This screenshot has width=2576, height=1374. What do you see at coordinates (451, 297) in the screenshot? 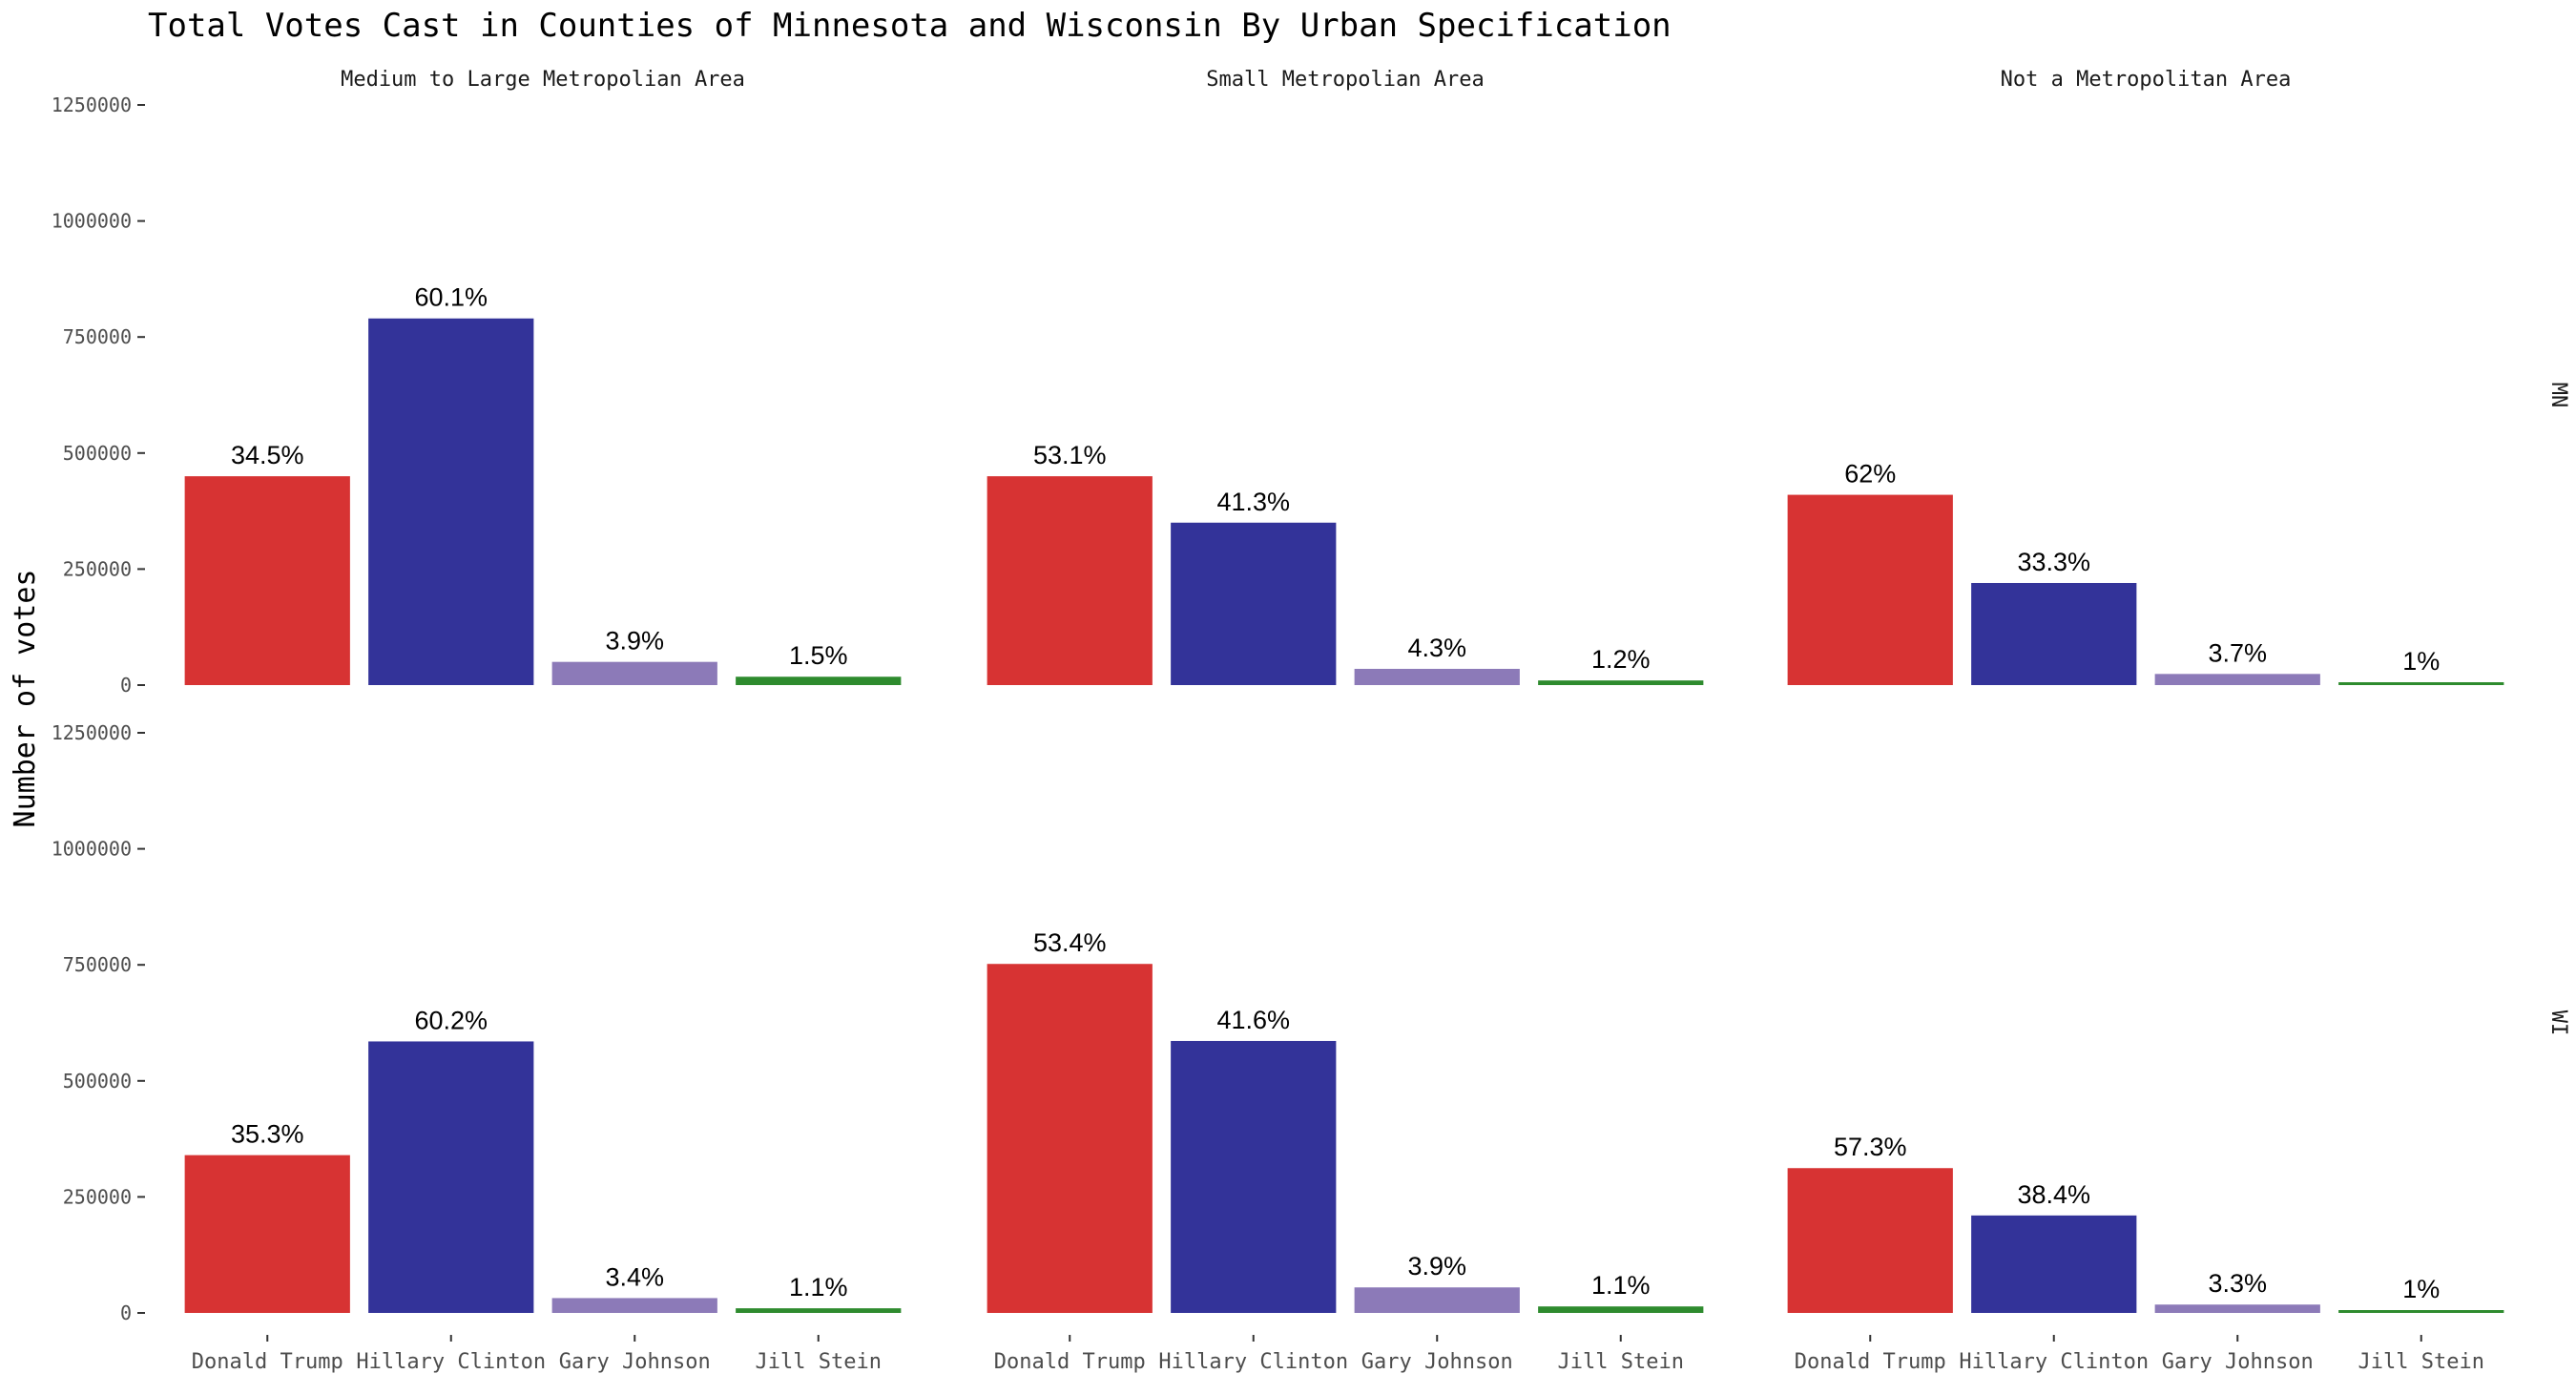
I see `data-label: 60.1%` at bounding box center [451, 297].